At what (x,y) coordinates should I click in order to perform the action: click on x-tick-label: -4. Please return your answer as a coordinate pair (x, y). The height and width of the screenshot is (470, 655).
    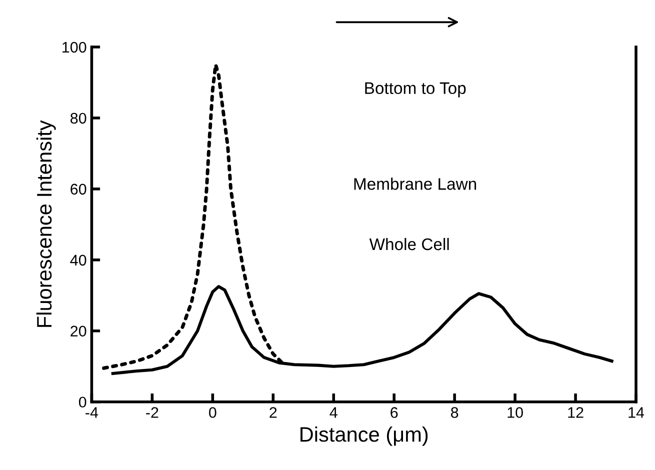
    Looking at the image, I should click on (92, 412).